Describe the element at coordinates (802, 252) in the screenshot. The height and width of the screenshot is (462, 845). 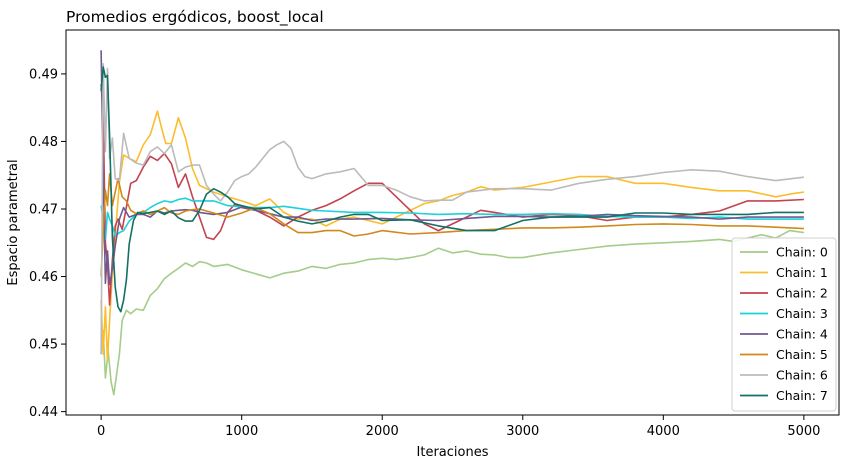
I see `legend-label: Chain: 0` at that location.